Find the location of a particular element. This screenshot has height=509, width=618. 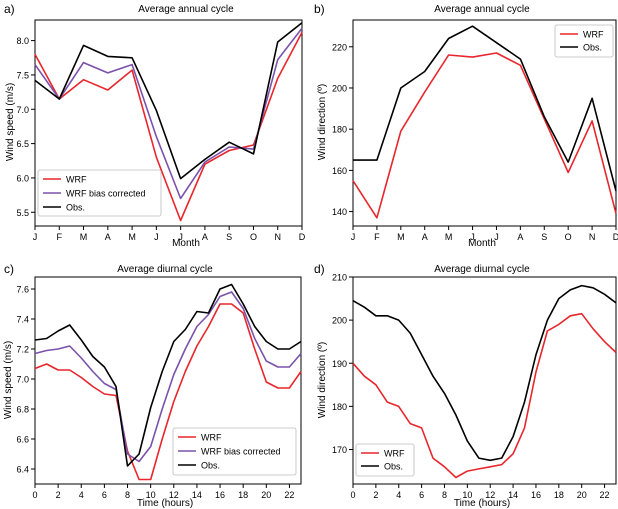

y-tick-label: 160 is located at coordinates (339, 171).